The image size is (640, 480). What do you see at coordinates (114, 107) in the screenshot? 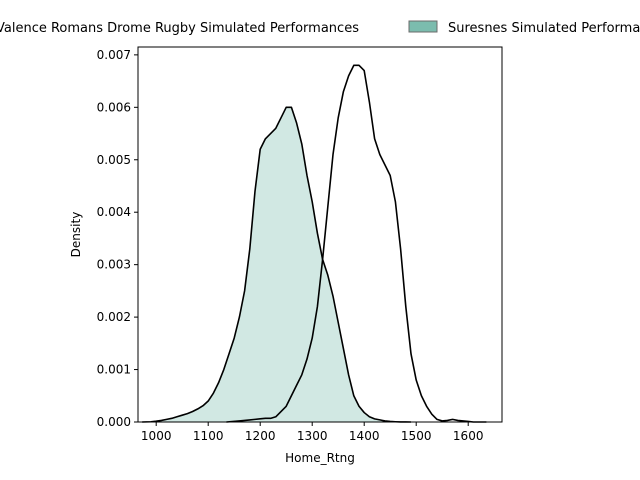
I see `y-tick-label: 0.006` at bounding box center [114, 107].